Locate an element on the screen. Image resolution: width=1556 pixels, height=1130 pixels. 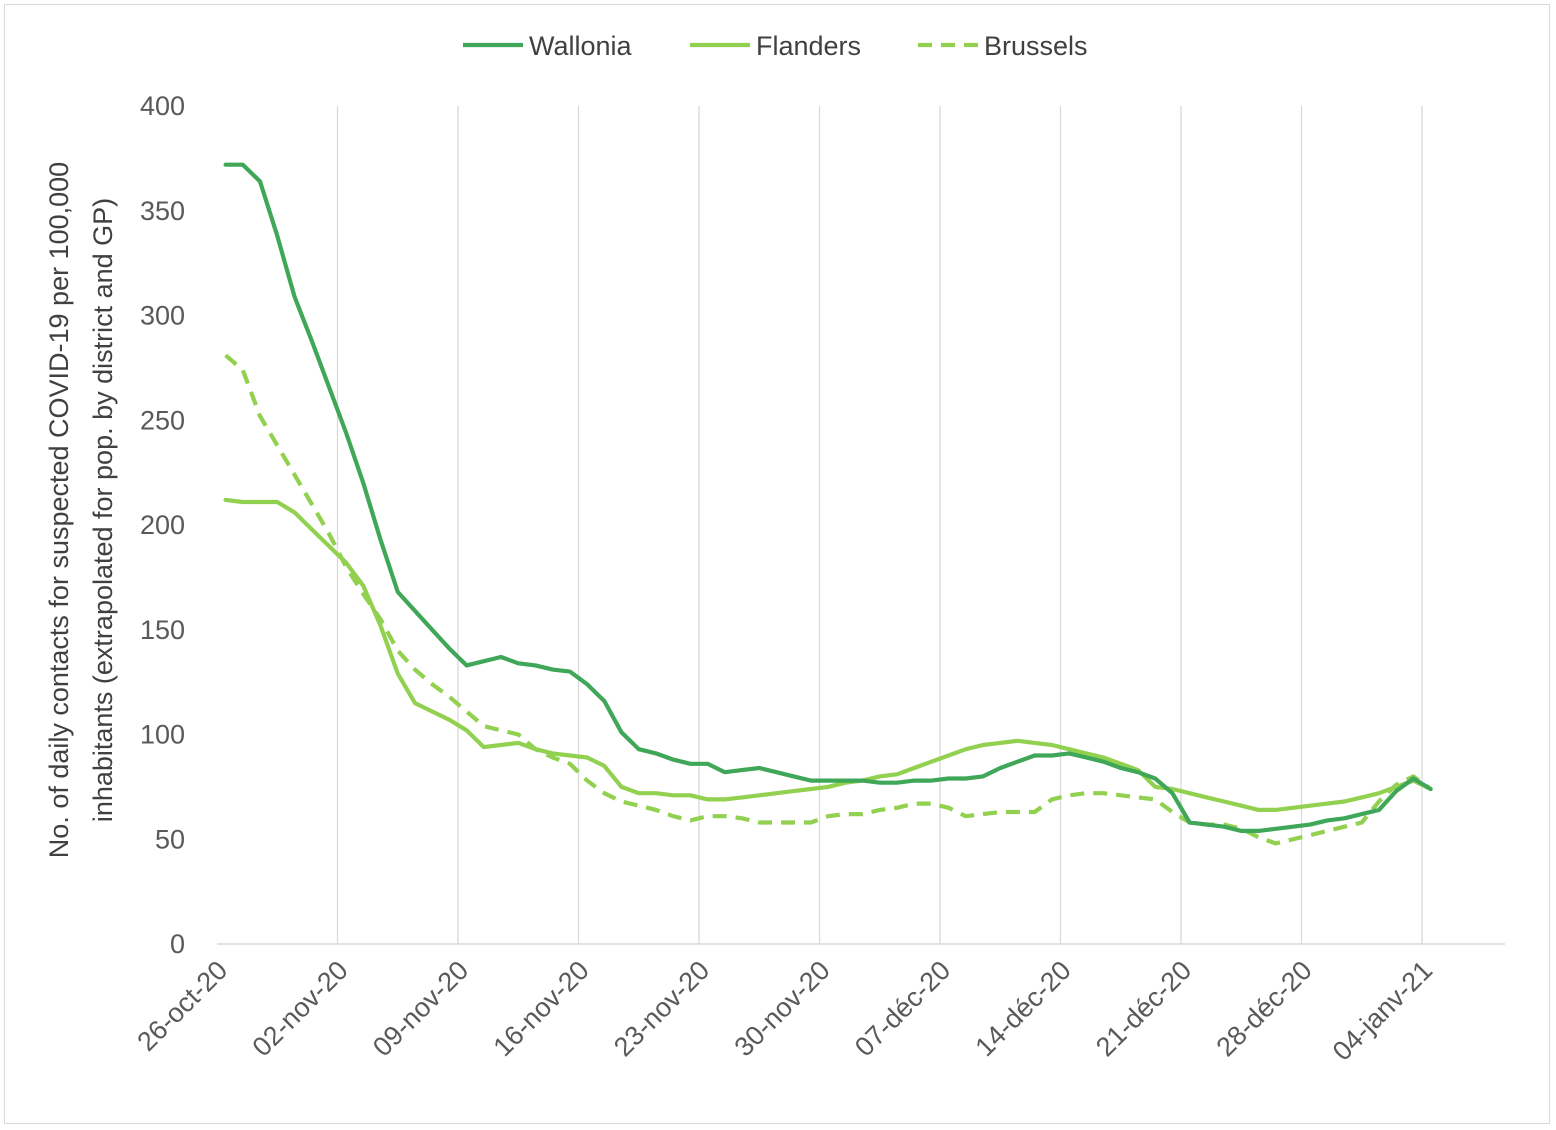
legend-label-brussels: Brussels is located at coordinates (1036, 46).